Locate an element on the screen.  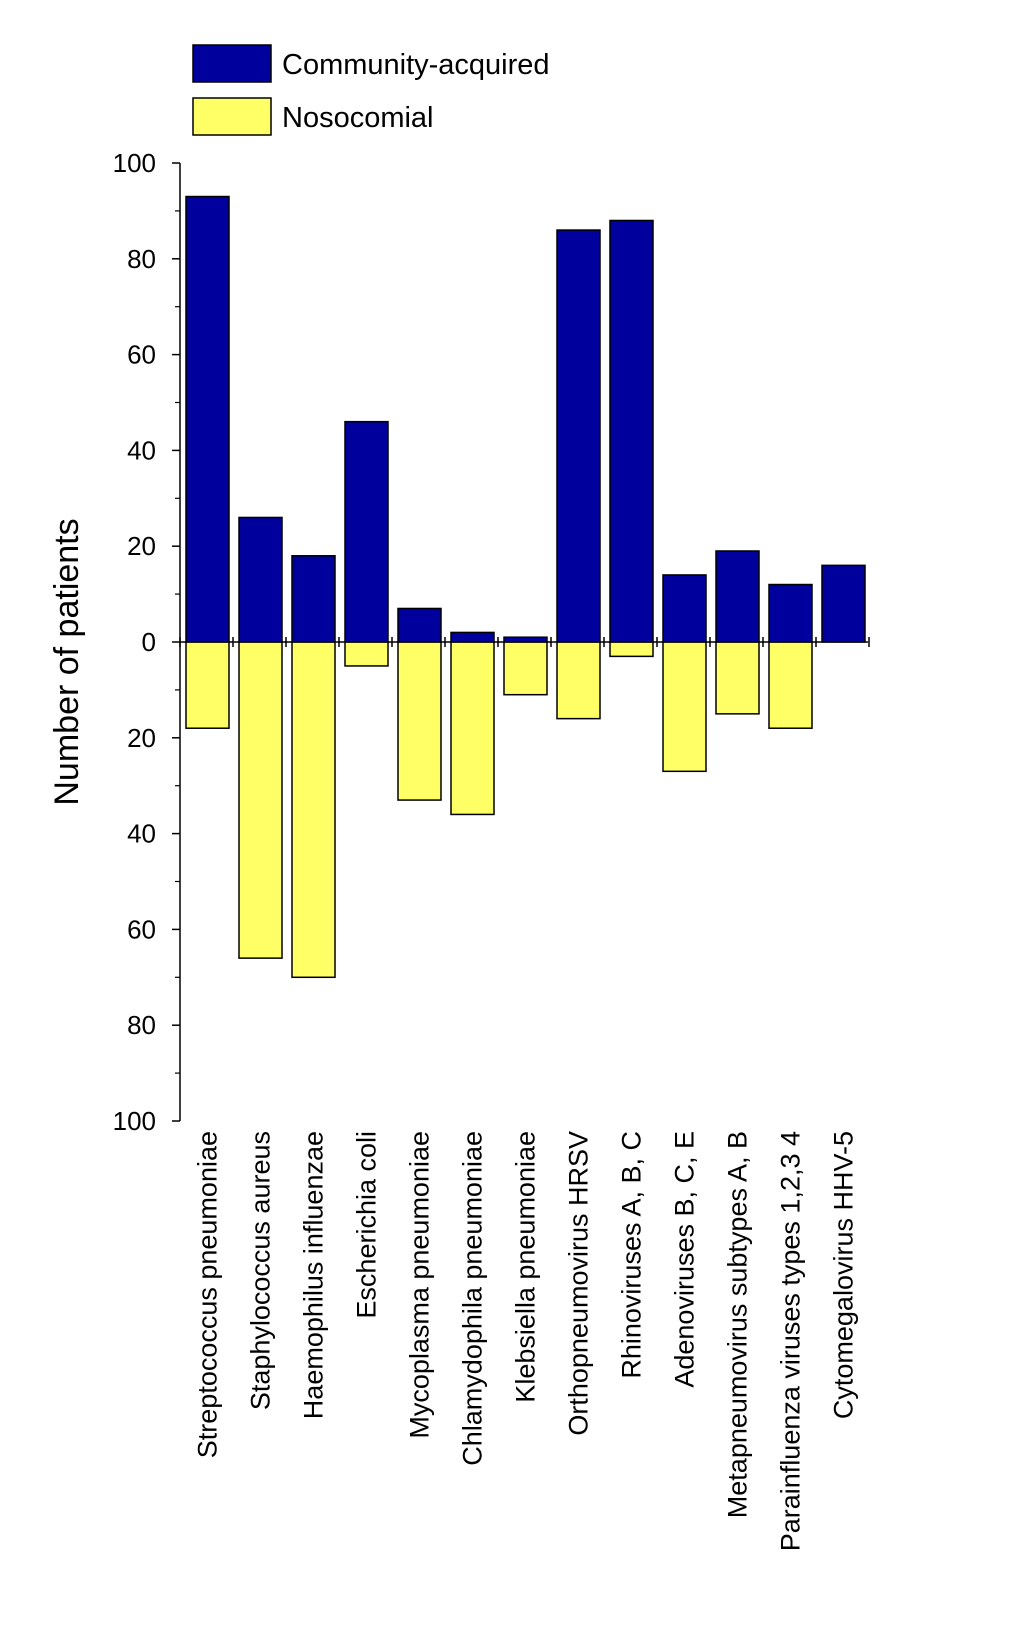
legend: Community-acquired Nosocomial is located at coordinates (371, 90).